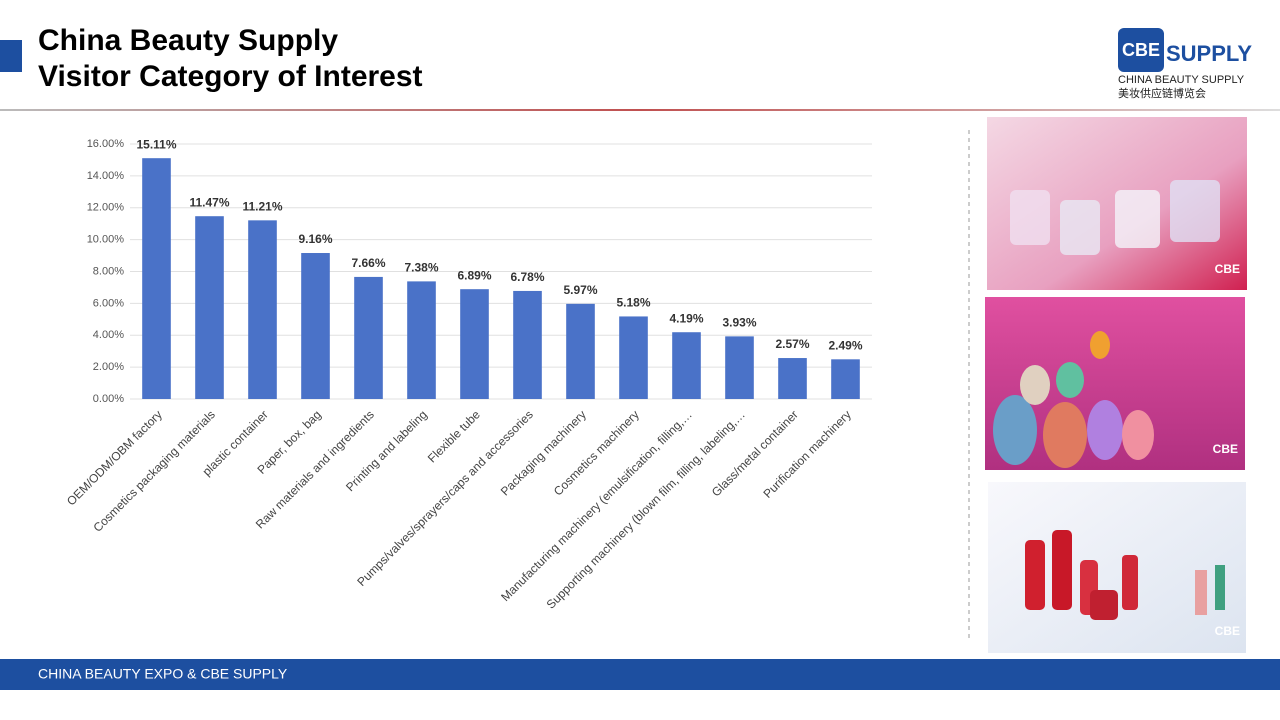  Describe the element at coordinates (527, 277) in the screenshot. I see `value-label: 6.78%` at that location.